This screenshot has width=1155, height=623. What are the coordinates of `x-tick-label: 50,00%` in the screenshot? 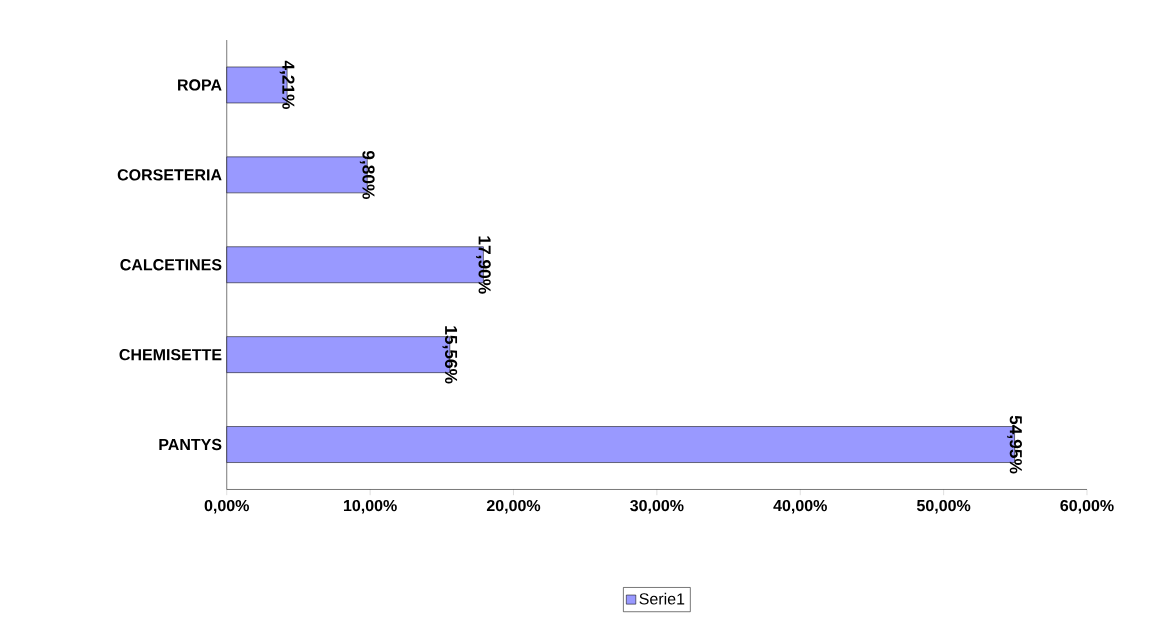 It's located at (943, 506).